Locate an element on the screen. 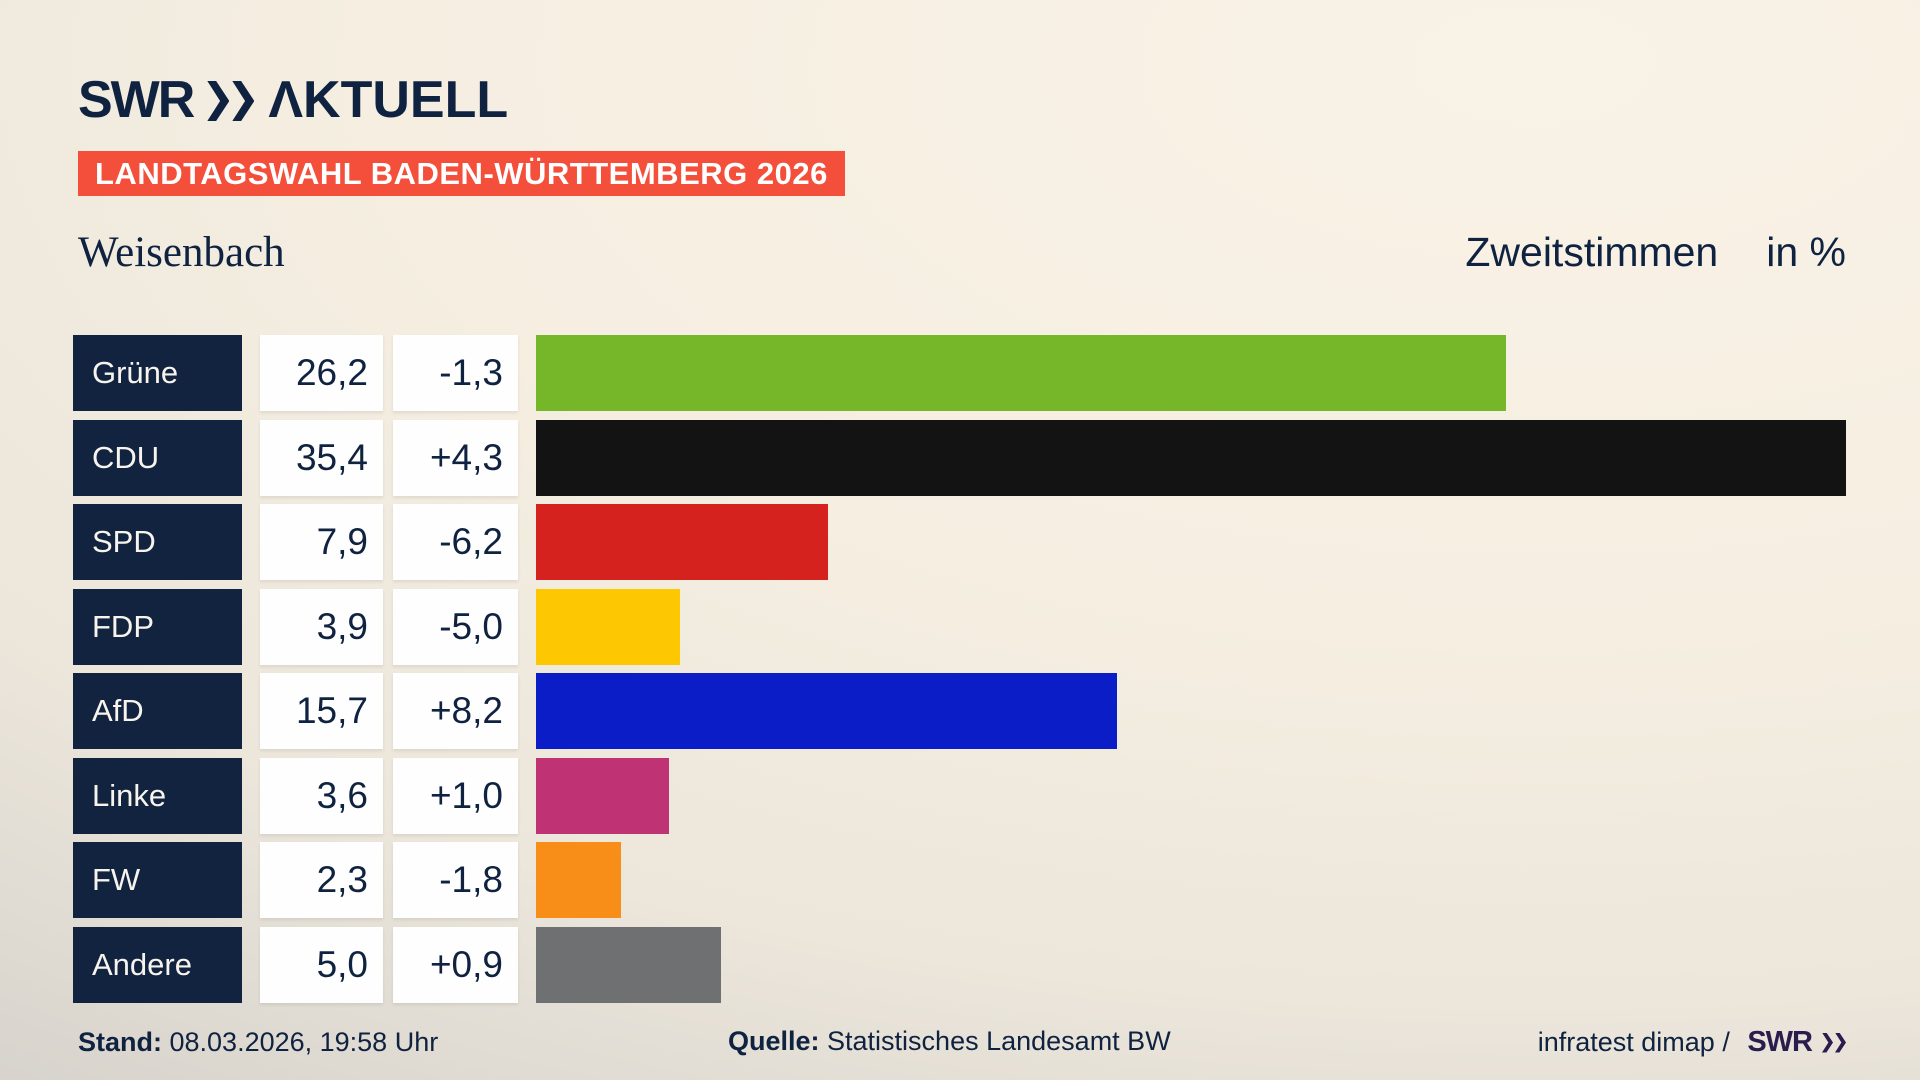 This screenshot has height=1080, width=1920. party-name-label: Andere is located at coordinates (157, 964).